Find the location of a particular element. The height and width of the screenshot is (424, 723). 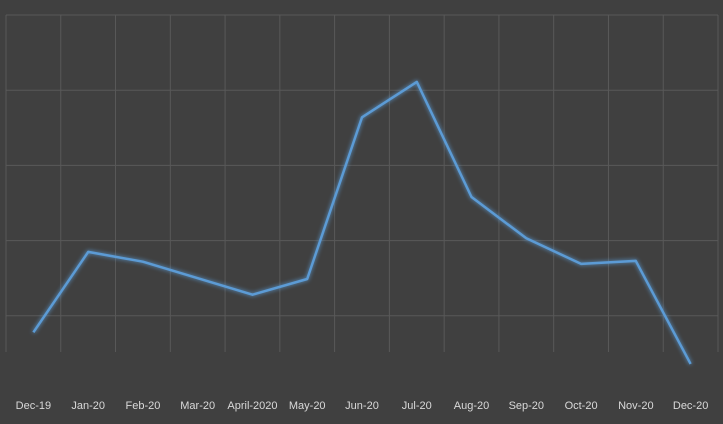

x-tick-label: Feb-20 is located at coordinates (142, 406).